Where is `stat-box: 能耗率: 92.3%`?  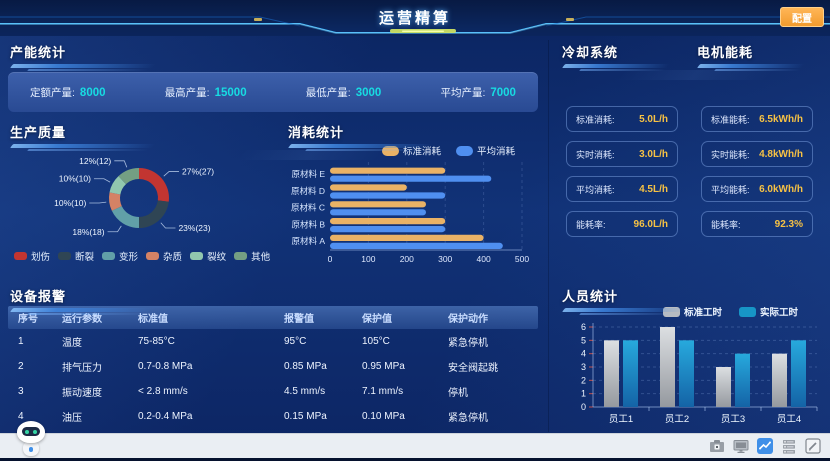 stat-box: 能耗率: 92.3% is located at coordinates (757, 224).